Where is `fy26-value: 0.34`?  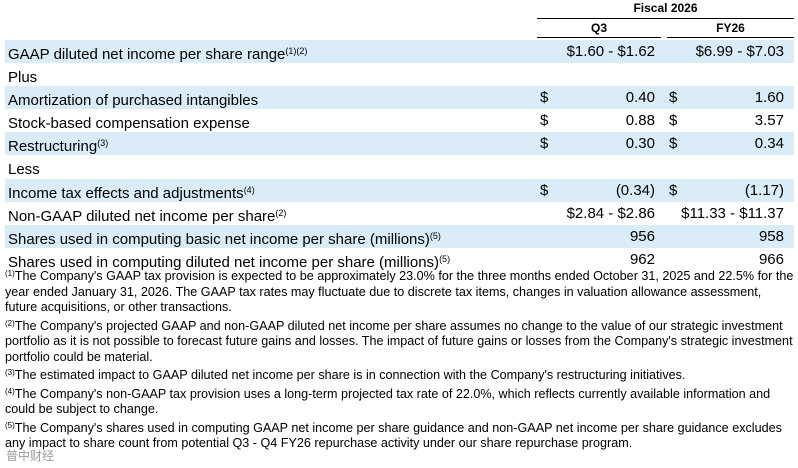 fy26-value: 0.34 is located at coordinates (769, 144).